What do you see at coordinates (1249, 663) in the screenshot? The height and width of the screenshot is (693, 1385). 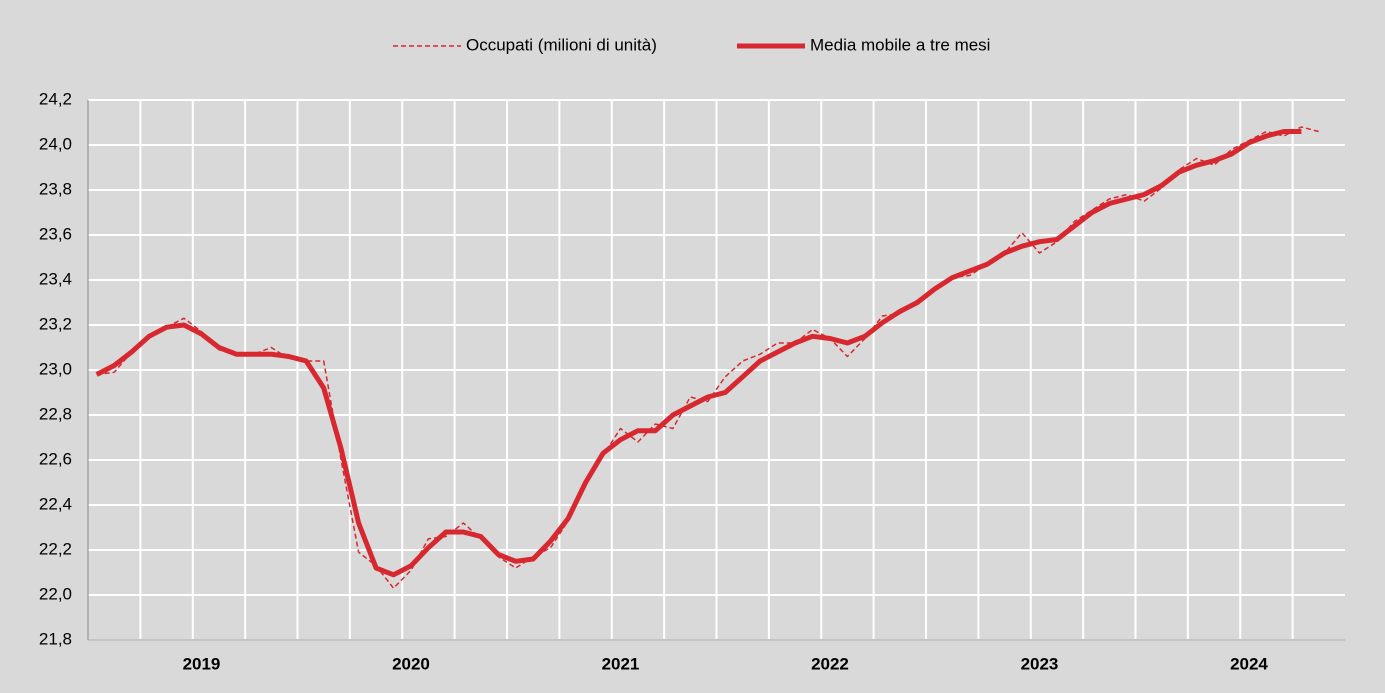 I see `x-tick-label: 2024` at bounding box center [1249, 663].